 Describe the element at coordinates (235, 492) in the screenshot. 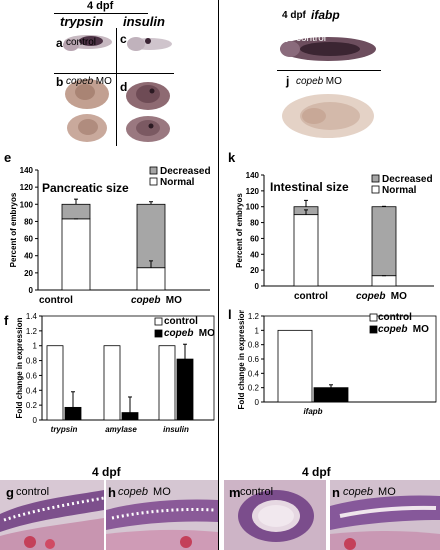

I see `panel-m-letter: m` at that location.